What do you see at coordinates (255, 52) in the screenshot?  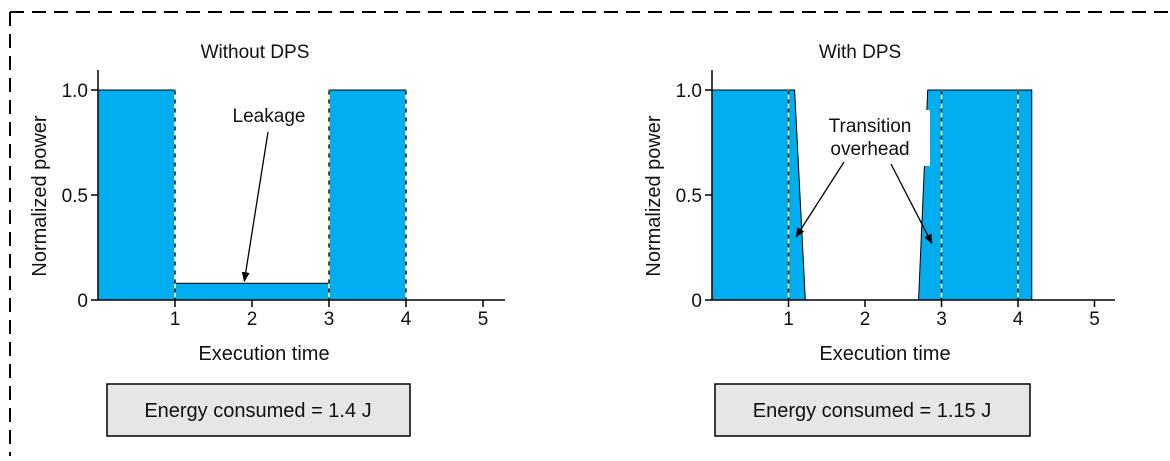 I see `chart-title: Without DPS` at bounding box center [255, 52].